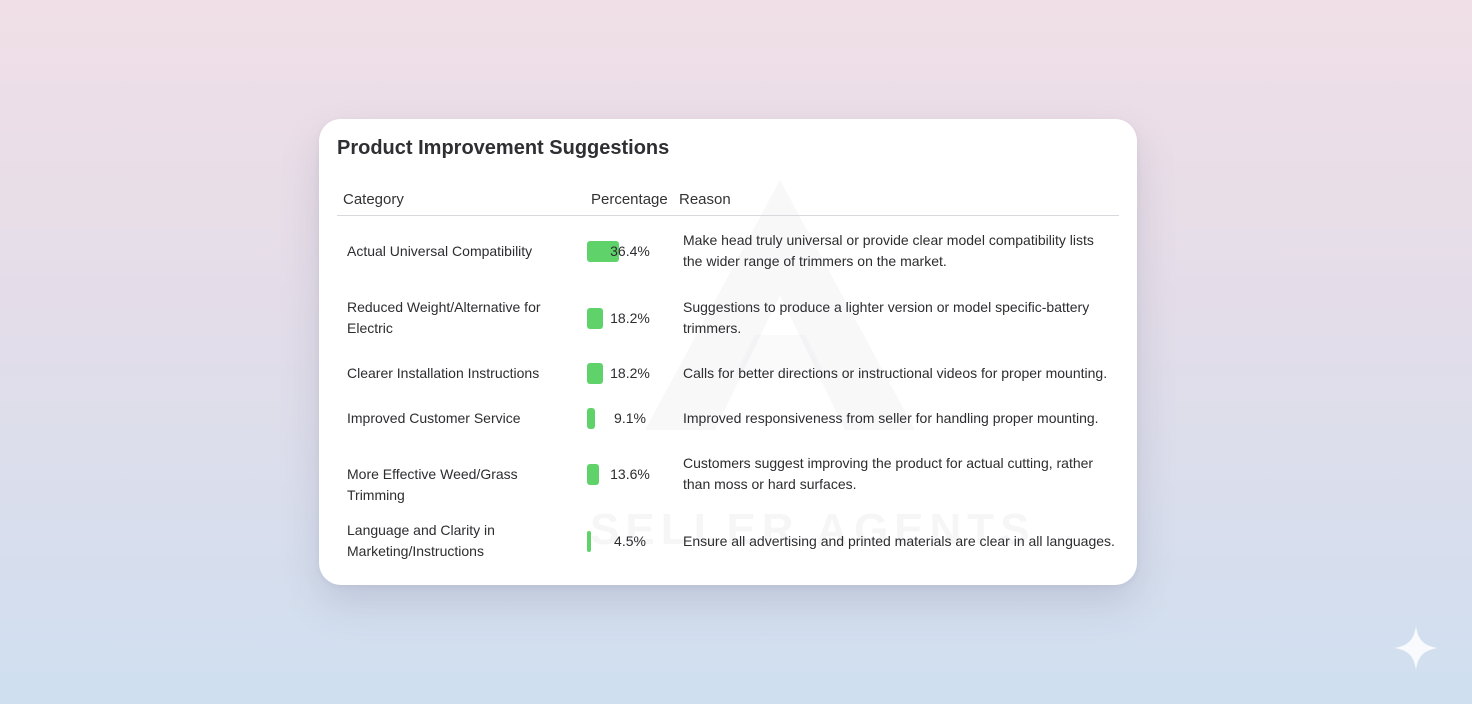  Describe the element at coordinates (440, 250) in the screenshot. I see `row-1-category: Actual Universal Compatibility` at that location.